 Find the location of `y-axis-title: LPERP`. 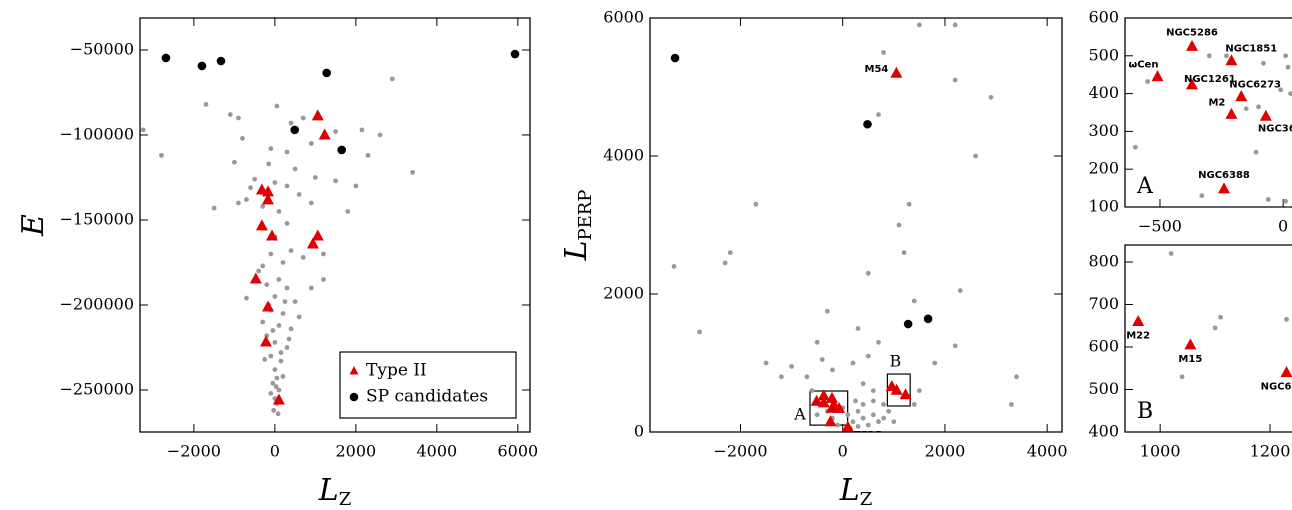

y-axis-title: LPERP is located at coordinates (577, 226).